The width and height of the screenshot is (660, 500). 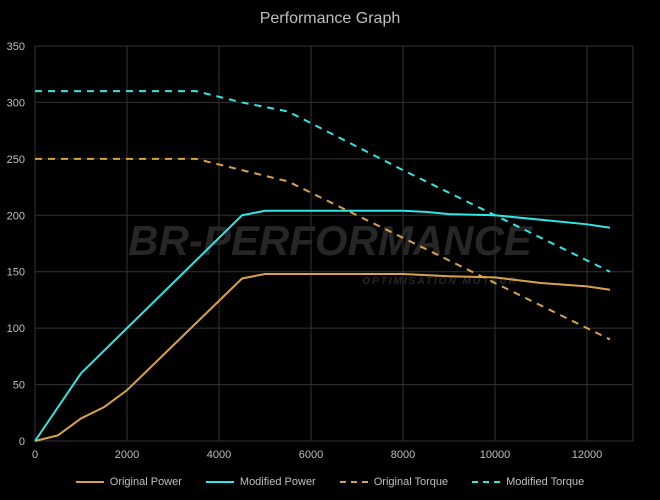 What do you see at coordinates (16, 160) in the screenshot?
I see `y-tick-label: 250` at bounding box center [16, 160].